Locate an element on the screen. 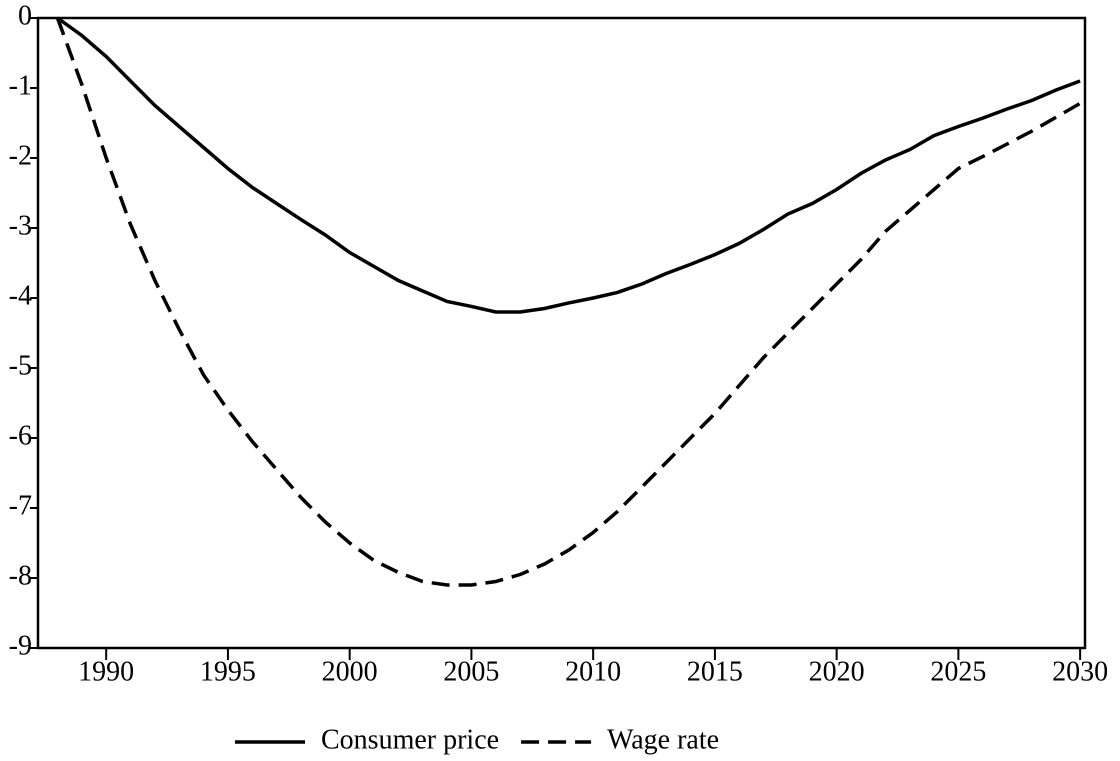 The image size is (1120, 761). y-tick-label: -4 is located at coordinates (20, 295).